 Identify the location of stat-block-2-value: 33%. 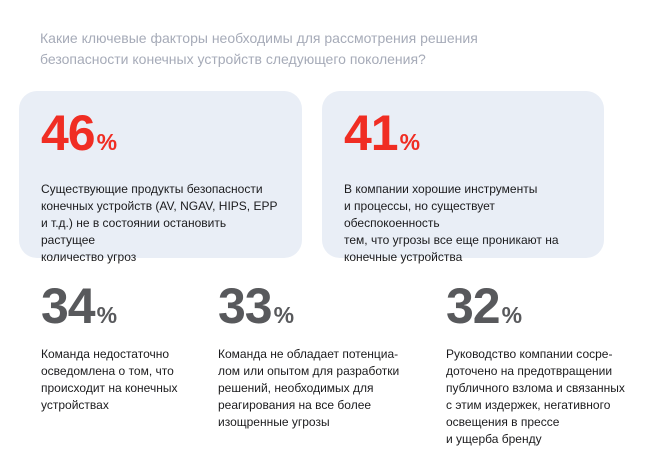
(308, 309).